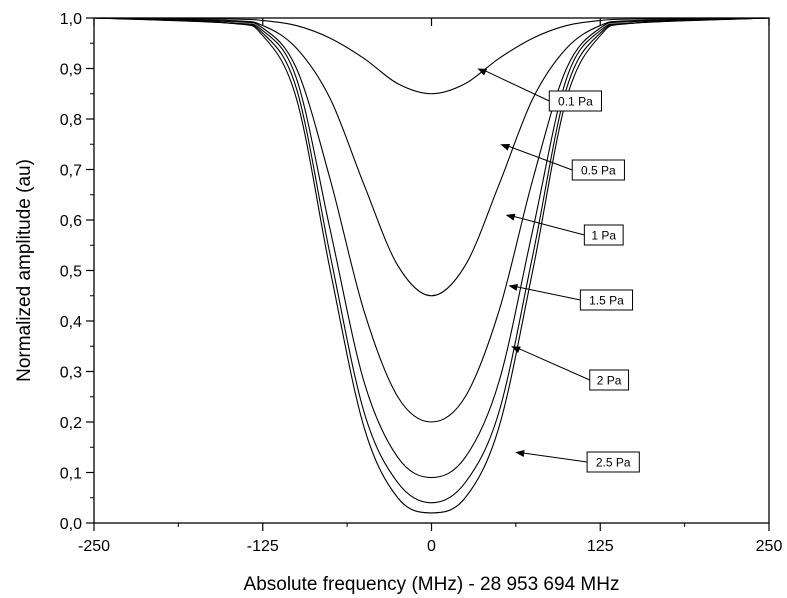 The height and width of the screenshot is (598, 787). What do you see at coordinates (71, 120) in the screenshot?
I see `y-tick-label: 0,8` at bounding box center [71, 120].